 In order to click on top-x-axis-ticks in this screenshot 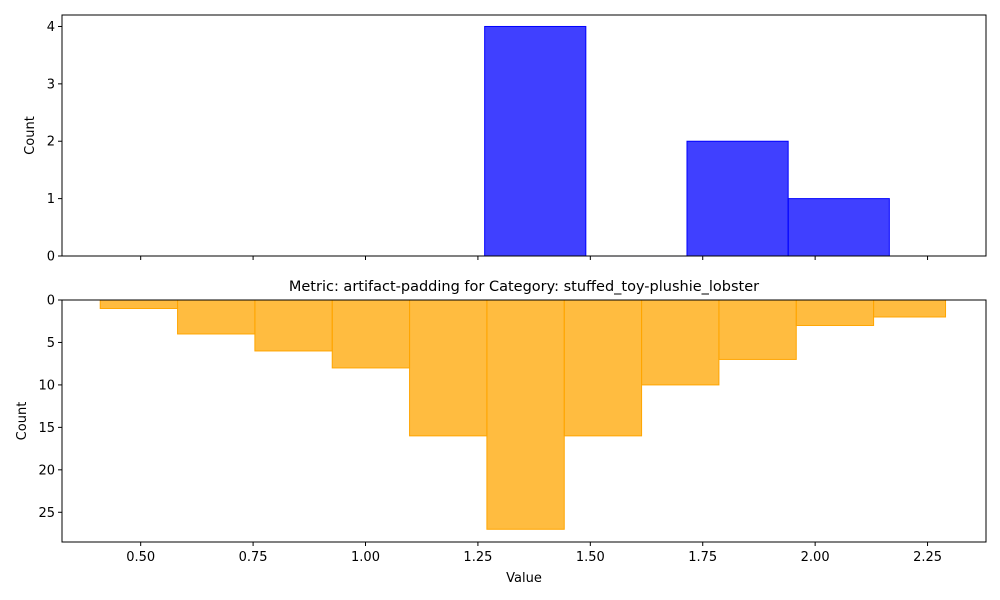, I will do `click(534, 258)`.